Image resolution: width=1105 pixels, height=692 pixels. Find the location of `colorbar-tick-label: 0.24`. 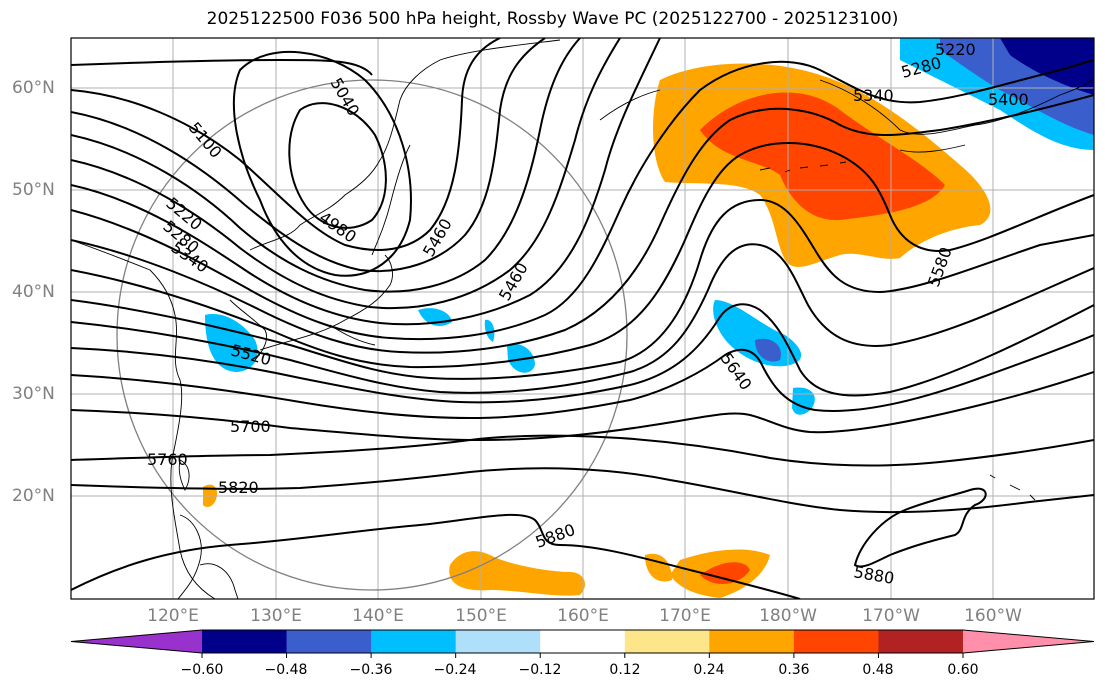

colorbar-tick-label: 0.24 is located at coordinates (709, 670).